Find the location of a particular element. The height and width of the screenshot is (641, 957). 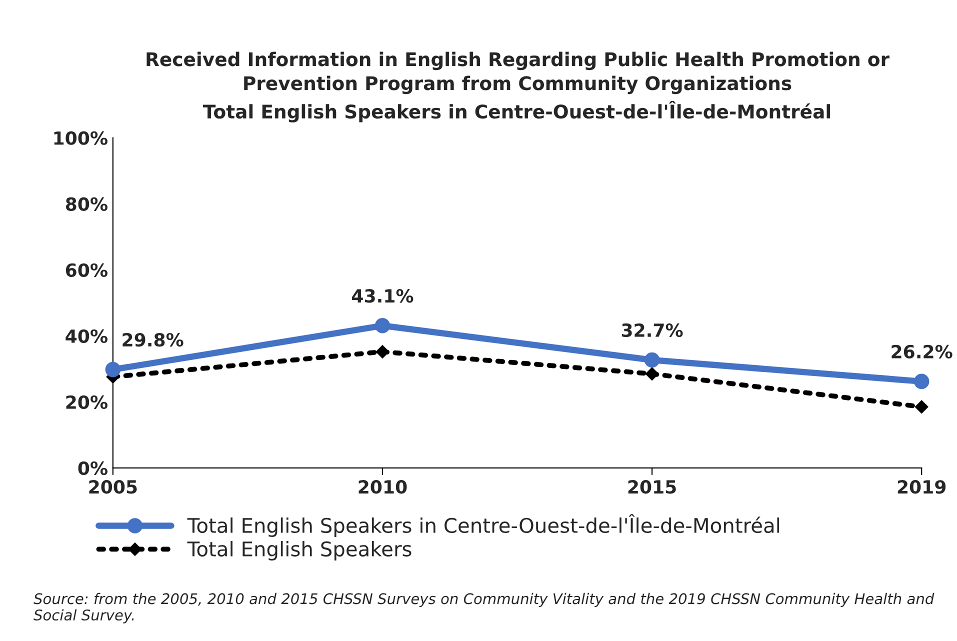

y-tick-label: 40% is located at coordinates (87, 336).